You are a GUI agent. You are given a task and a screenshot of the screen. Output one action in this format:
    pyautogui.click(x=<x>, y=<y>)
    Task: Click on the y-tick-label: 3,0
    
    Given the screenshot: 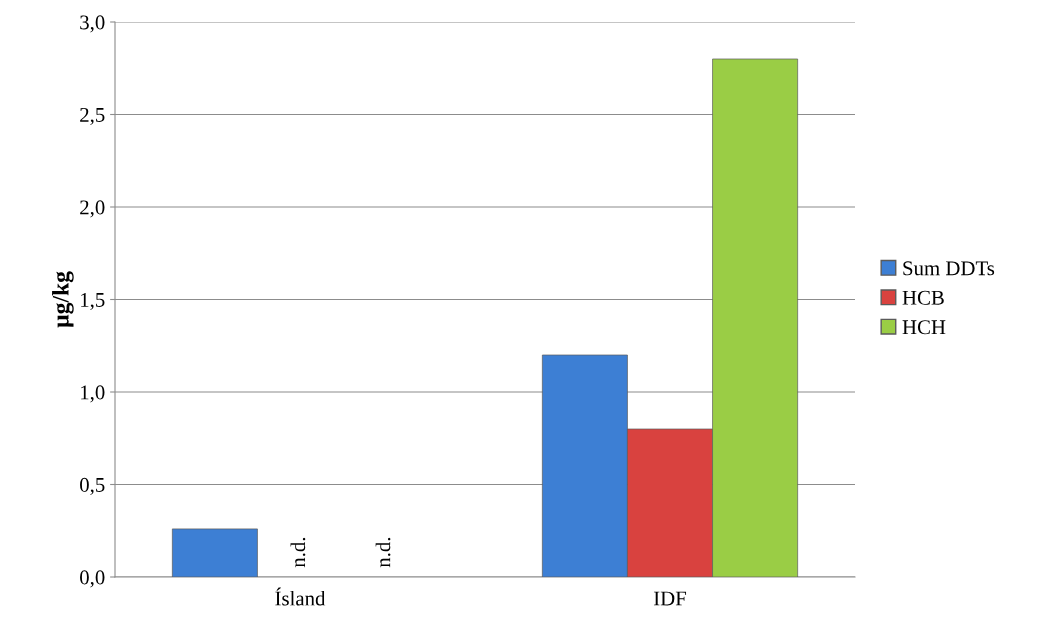 What is the action you would take?
    pyautogui.click(x=92, y=24)
    